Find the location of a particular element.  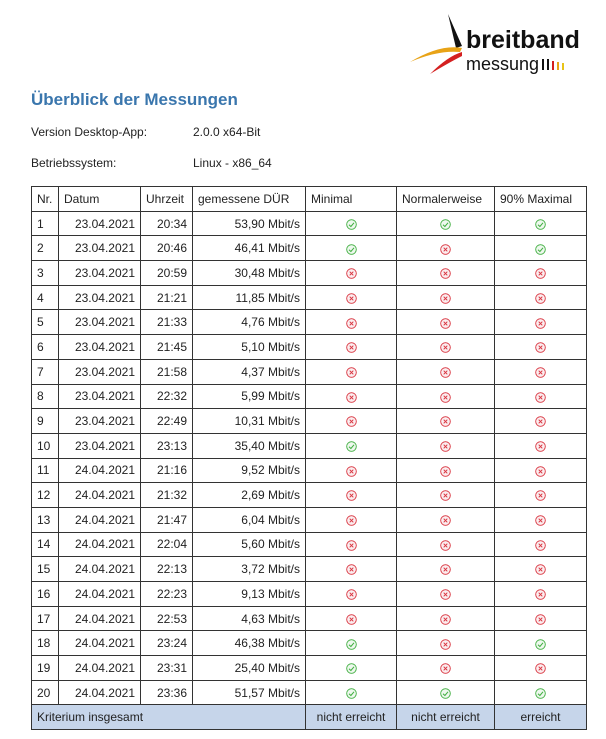

table-row: 3 23.04.2021 20:59 30,48 Mbit/s is located at coordinates (309, 273).